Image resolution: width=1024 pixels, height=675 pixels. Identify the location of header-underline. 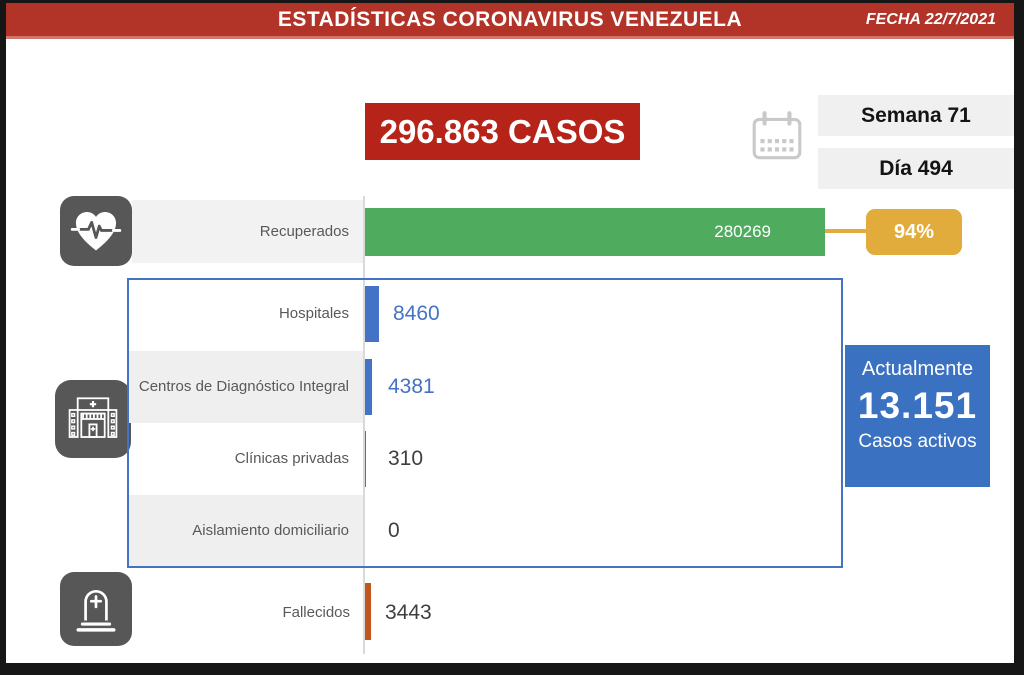
(510, 37).